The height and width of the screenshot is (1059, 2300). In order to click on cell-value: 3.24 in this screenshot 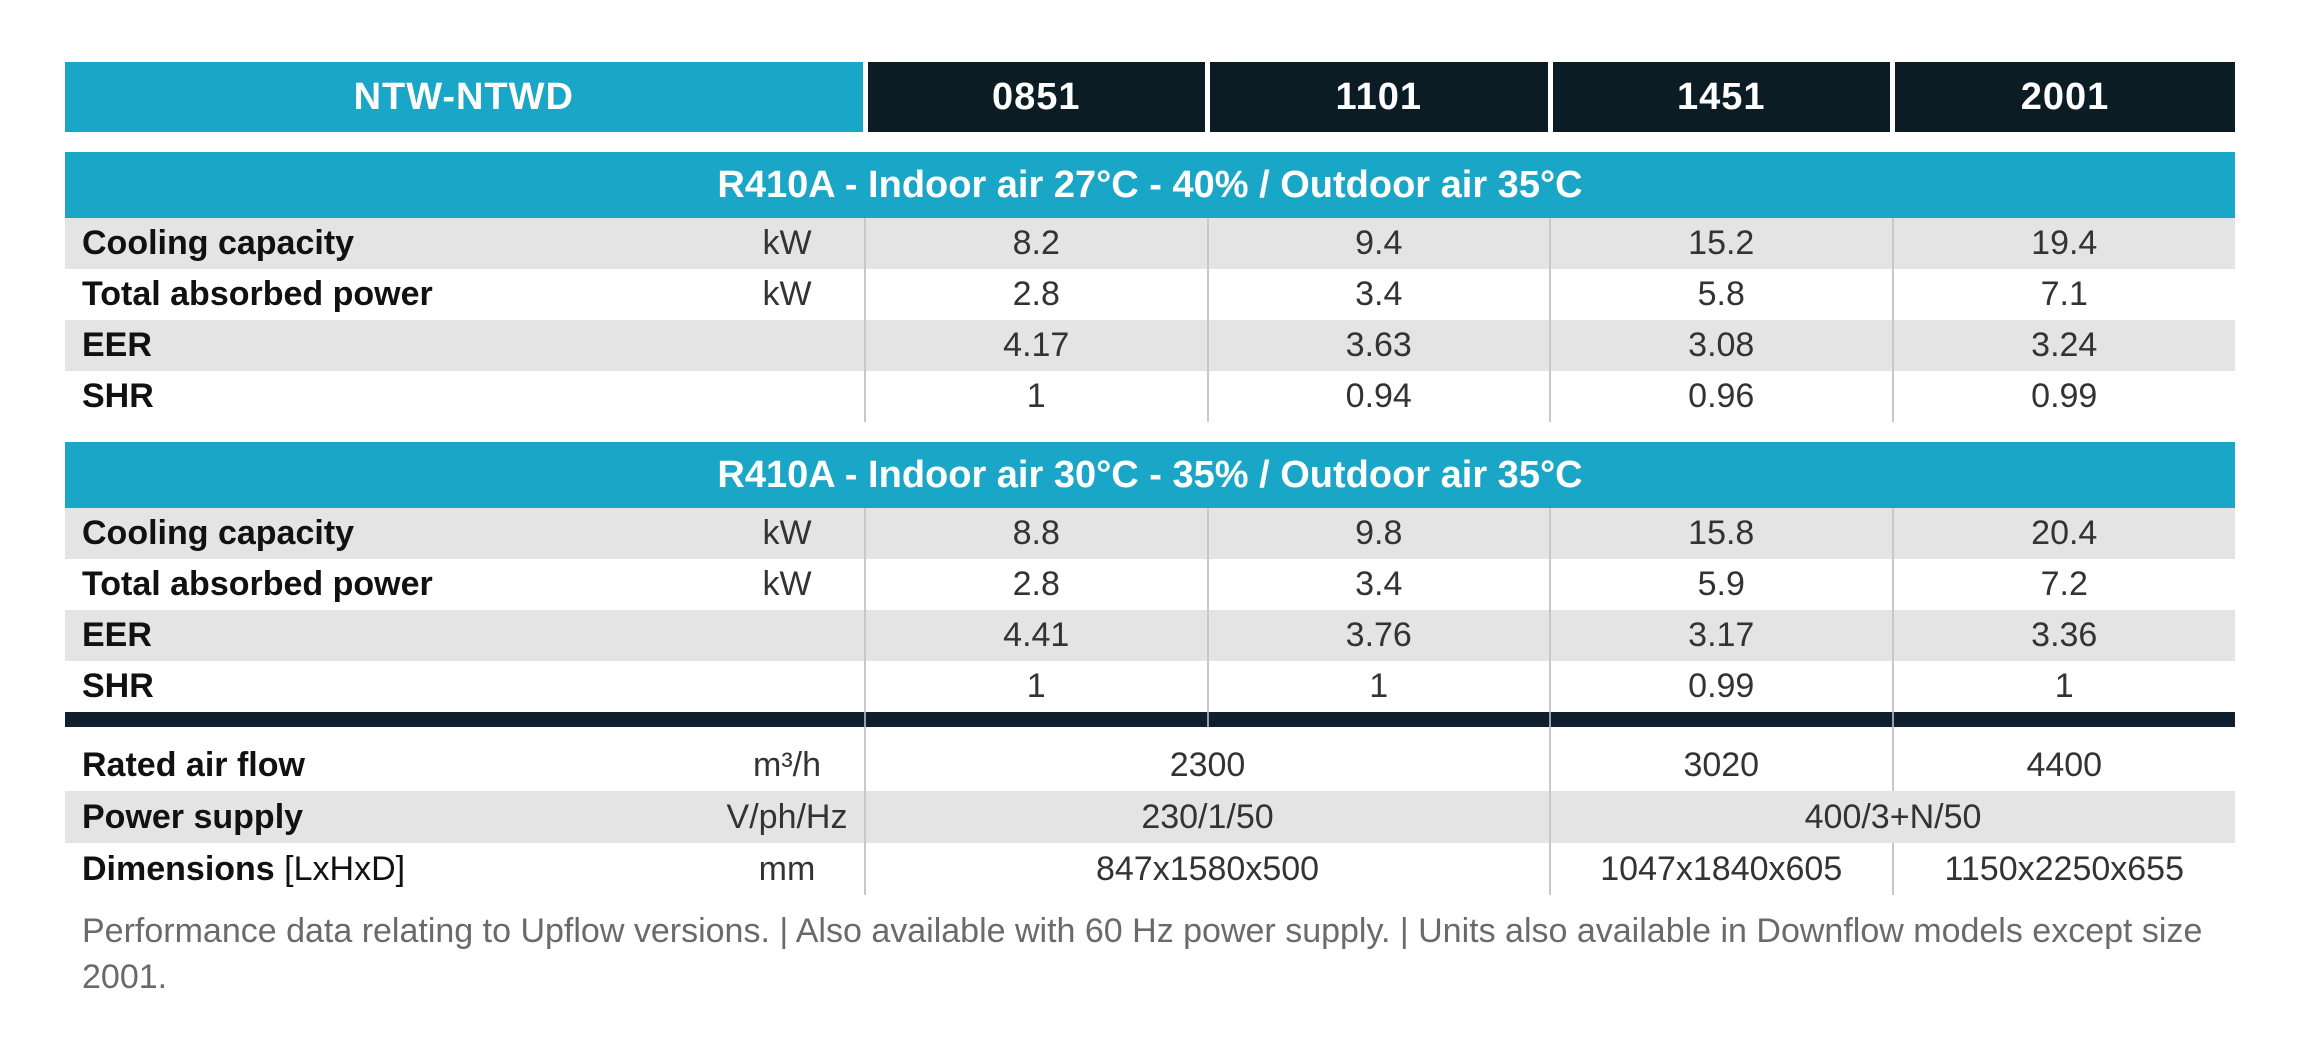, I will do `click(2063, 345)`.